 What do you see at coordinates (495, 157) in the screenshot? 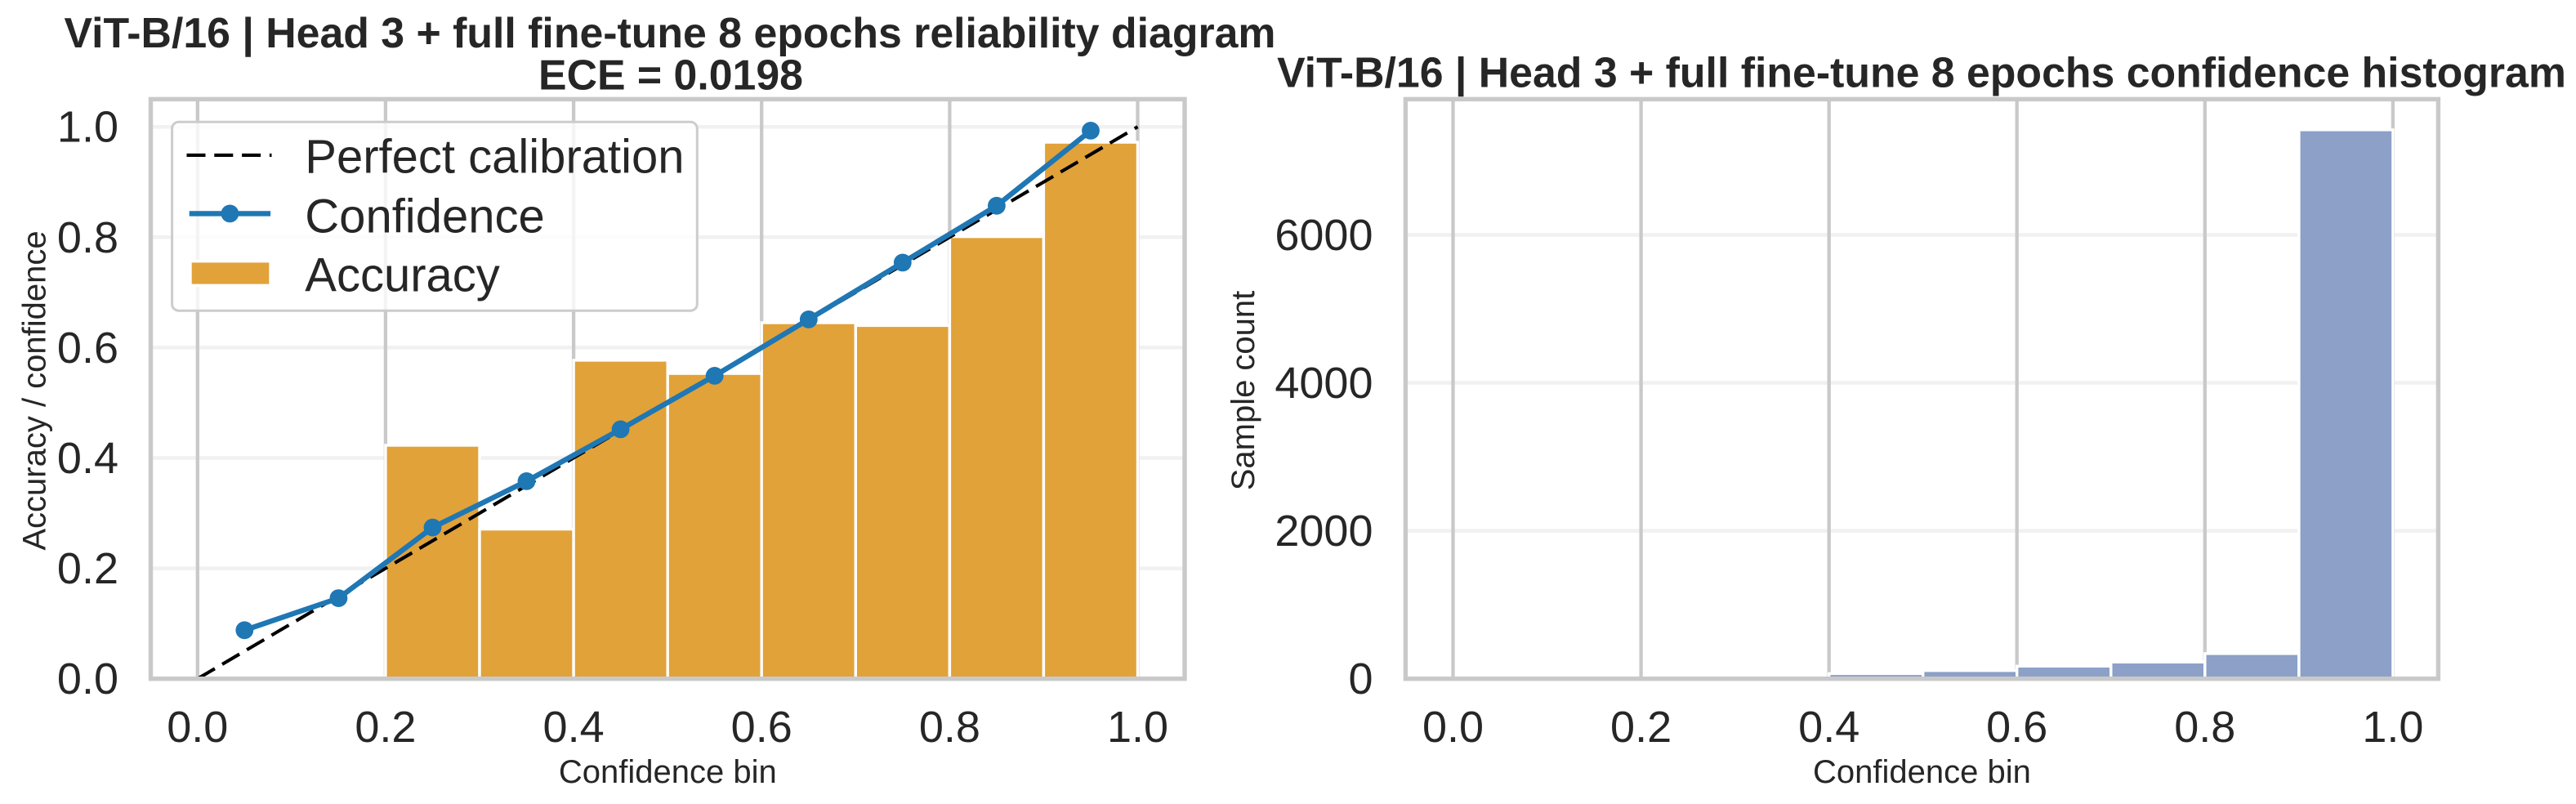
I see `svg-text: Perfect calibration` at bounding box center [495, 157].